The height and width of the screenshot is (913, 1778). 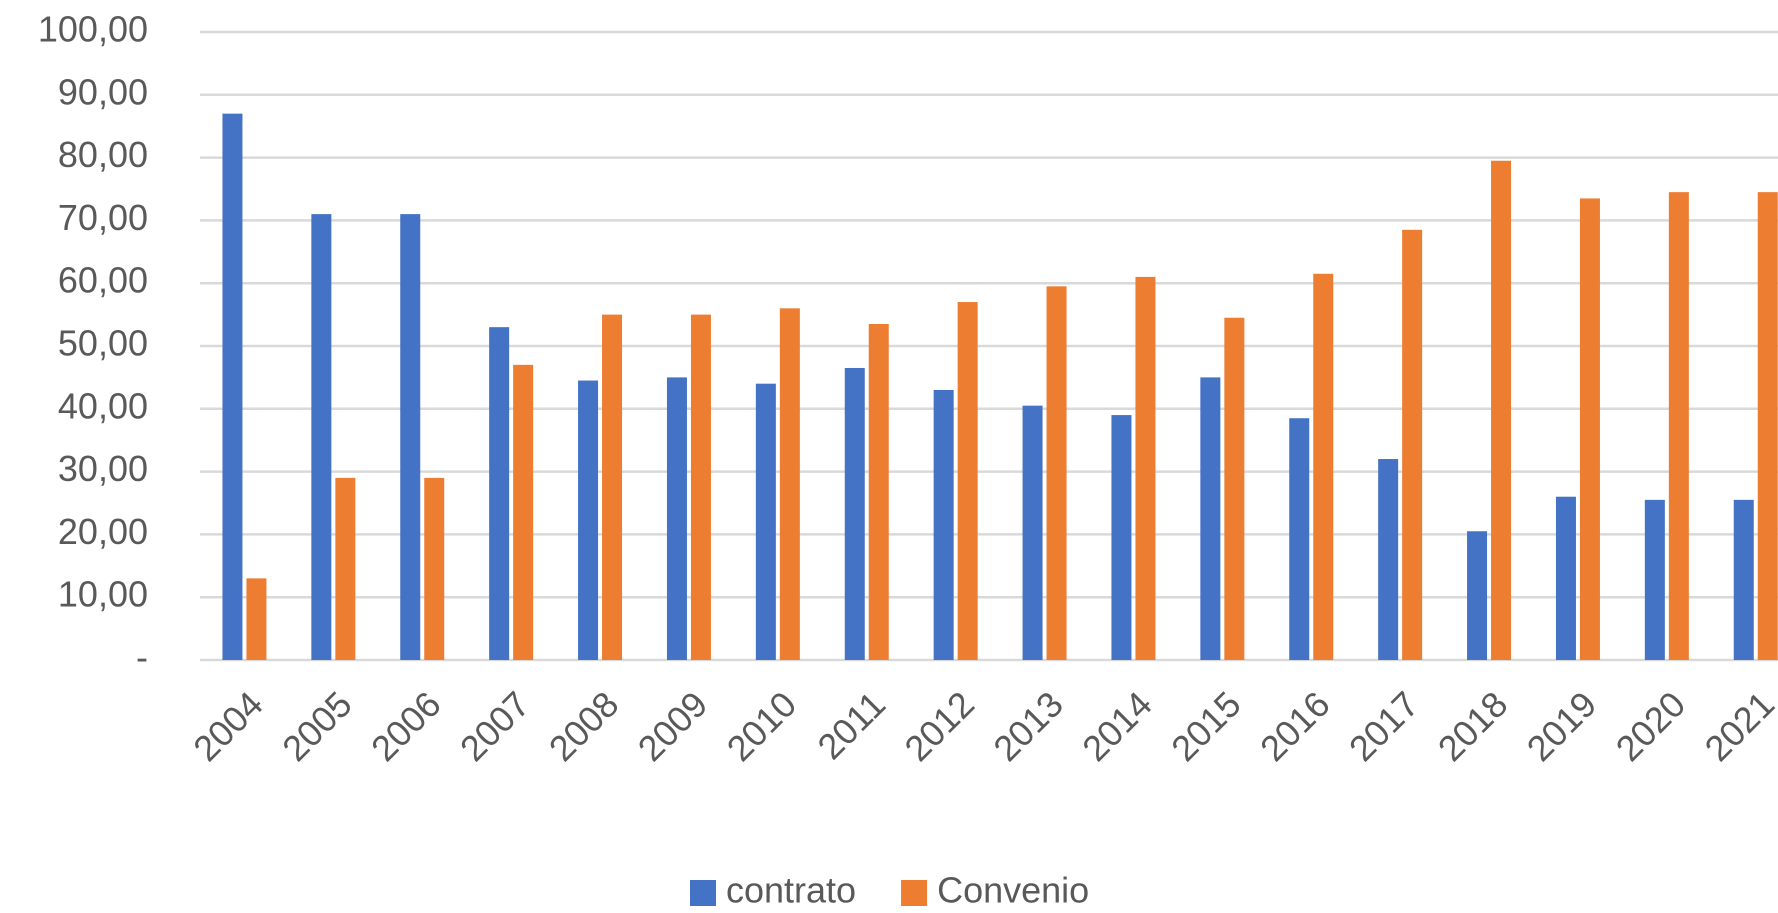 I want to click on x-tick-label: 2007, so click(x=495, y=726).